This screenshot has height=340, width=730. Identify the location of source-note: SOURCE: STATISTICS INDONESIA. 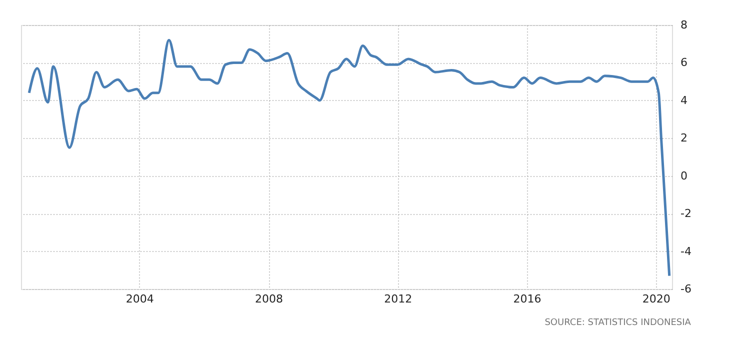
(618, 323).